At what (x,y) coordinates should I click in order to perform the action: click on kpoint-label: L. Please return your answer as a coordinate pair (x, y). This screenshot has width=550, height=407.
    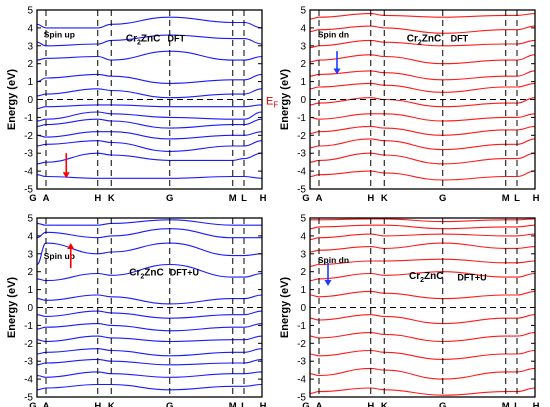
    Looking at the image, I should click on (517, 198).